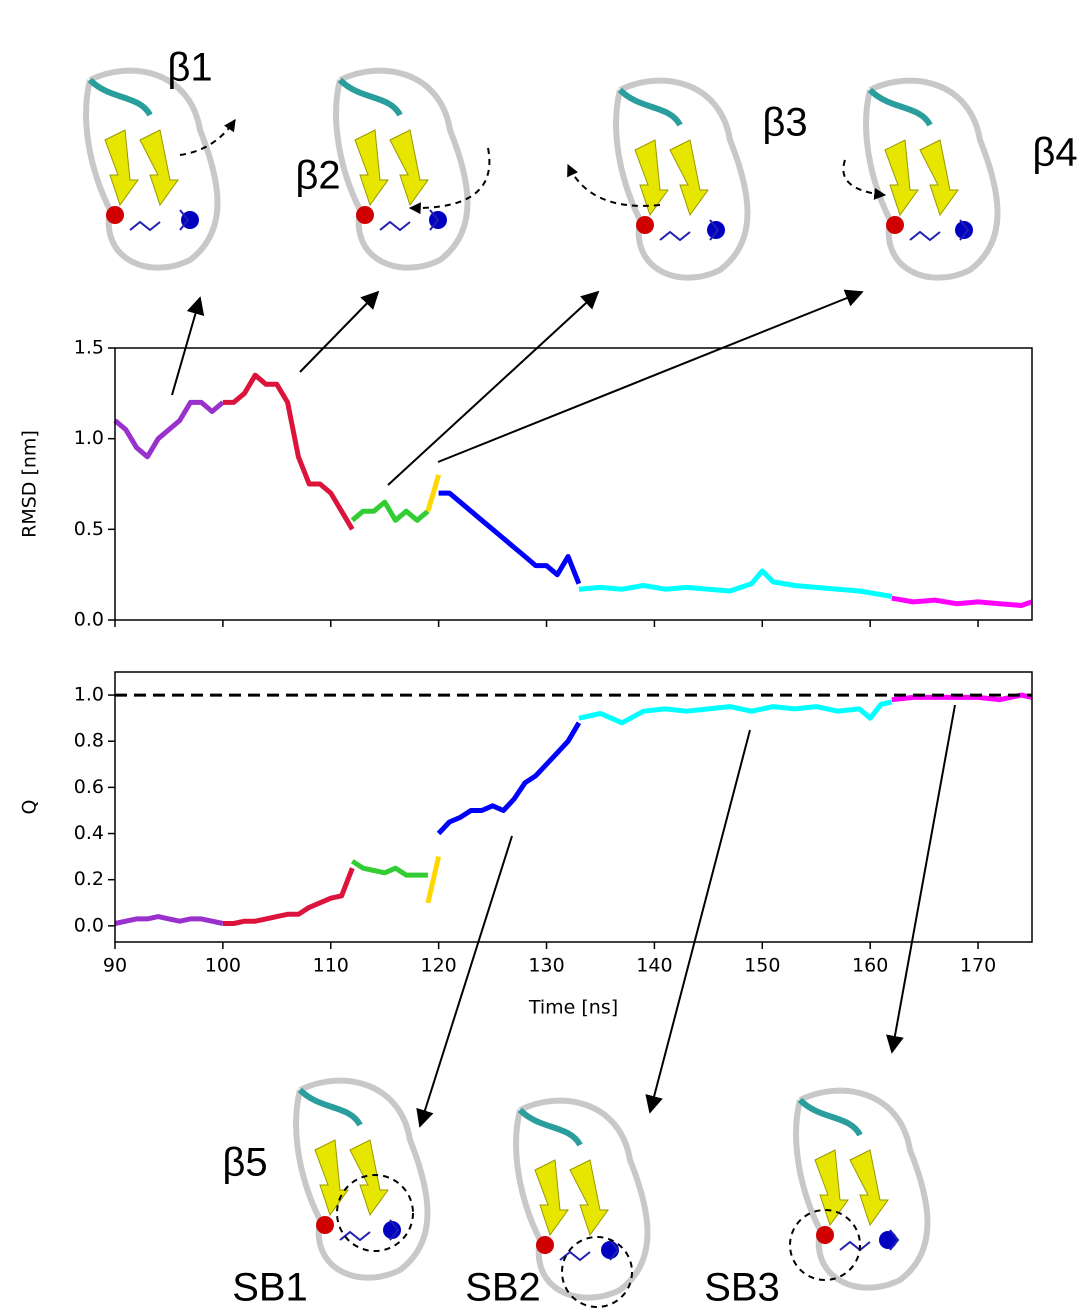  What do you see at coordinates (317, 176) in the screenshot?
I see `structure-label: β2` at bounding box center [317, 176].